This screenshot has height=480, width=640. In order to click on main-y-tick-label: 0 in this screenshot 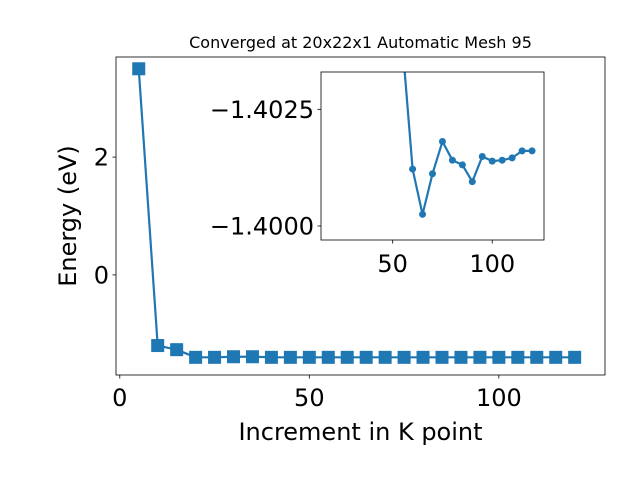, I will do `click(101, 275)`.